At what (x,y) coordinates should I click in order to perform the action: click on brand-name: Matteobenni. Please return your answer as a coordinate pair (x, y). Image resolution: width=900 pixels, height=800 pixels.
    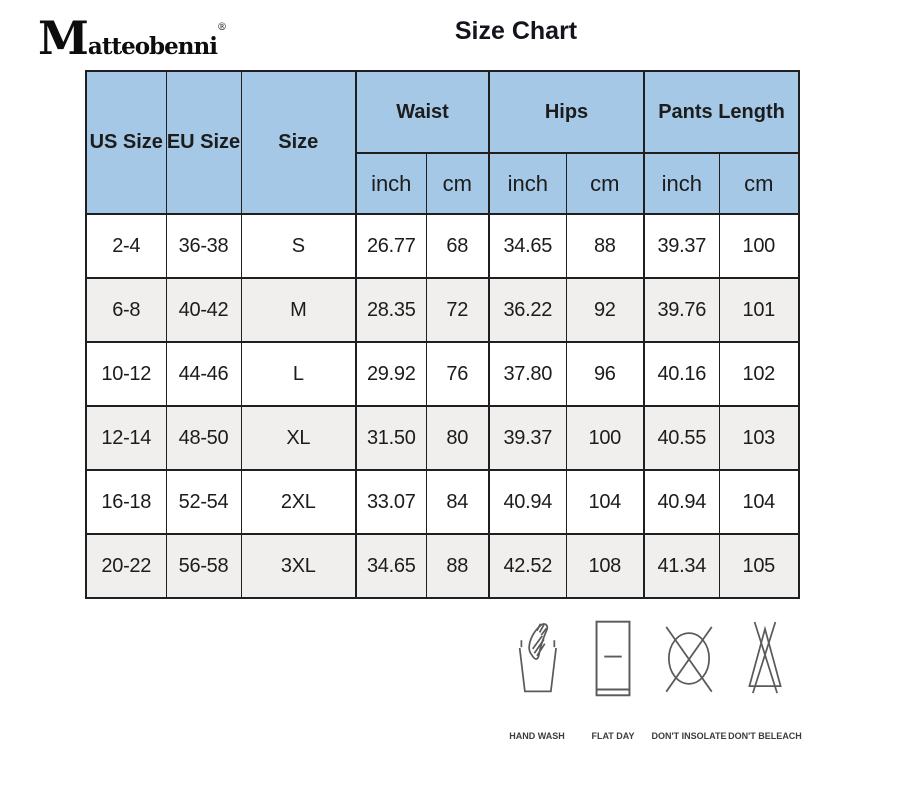
    Looking at the image, I should click on (128, 38).